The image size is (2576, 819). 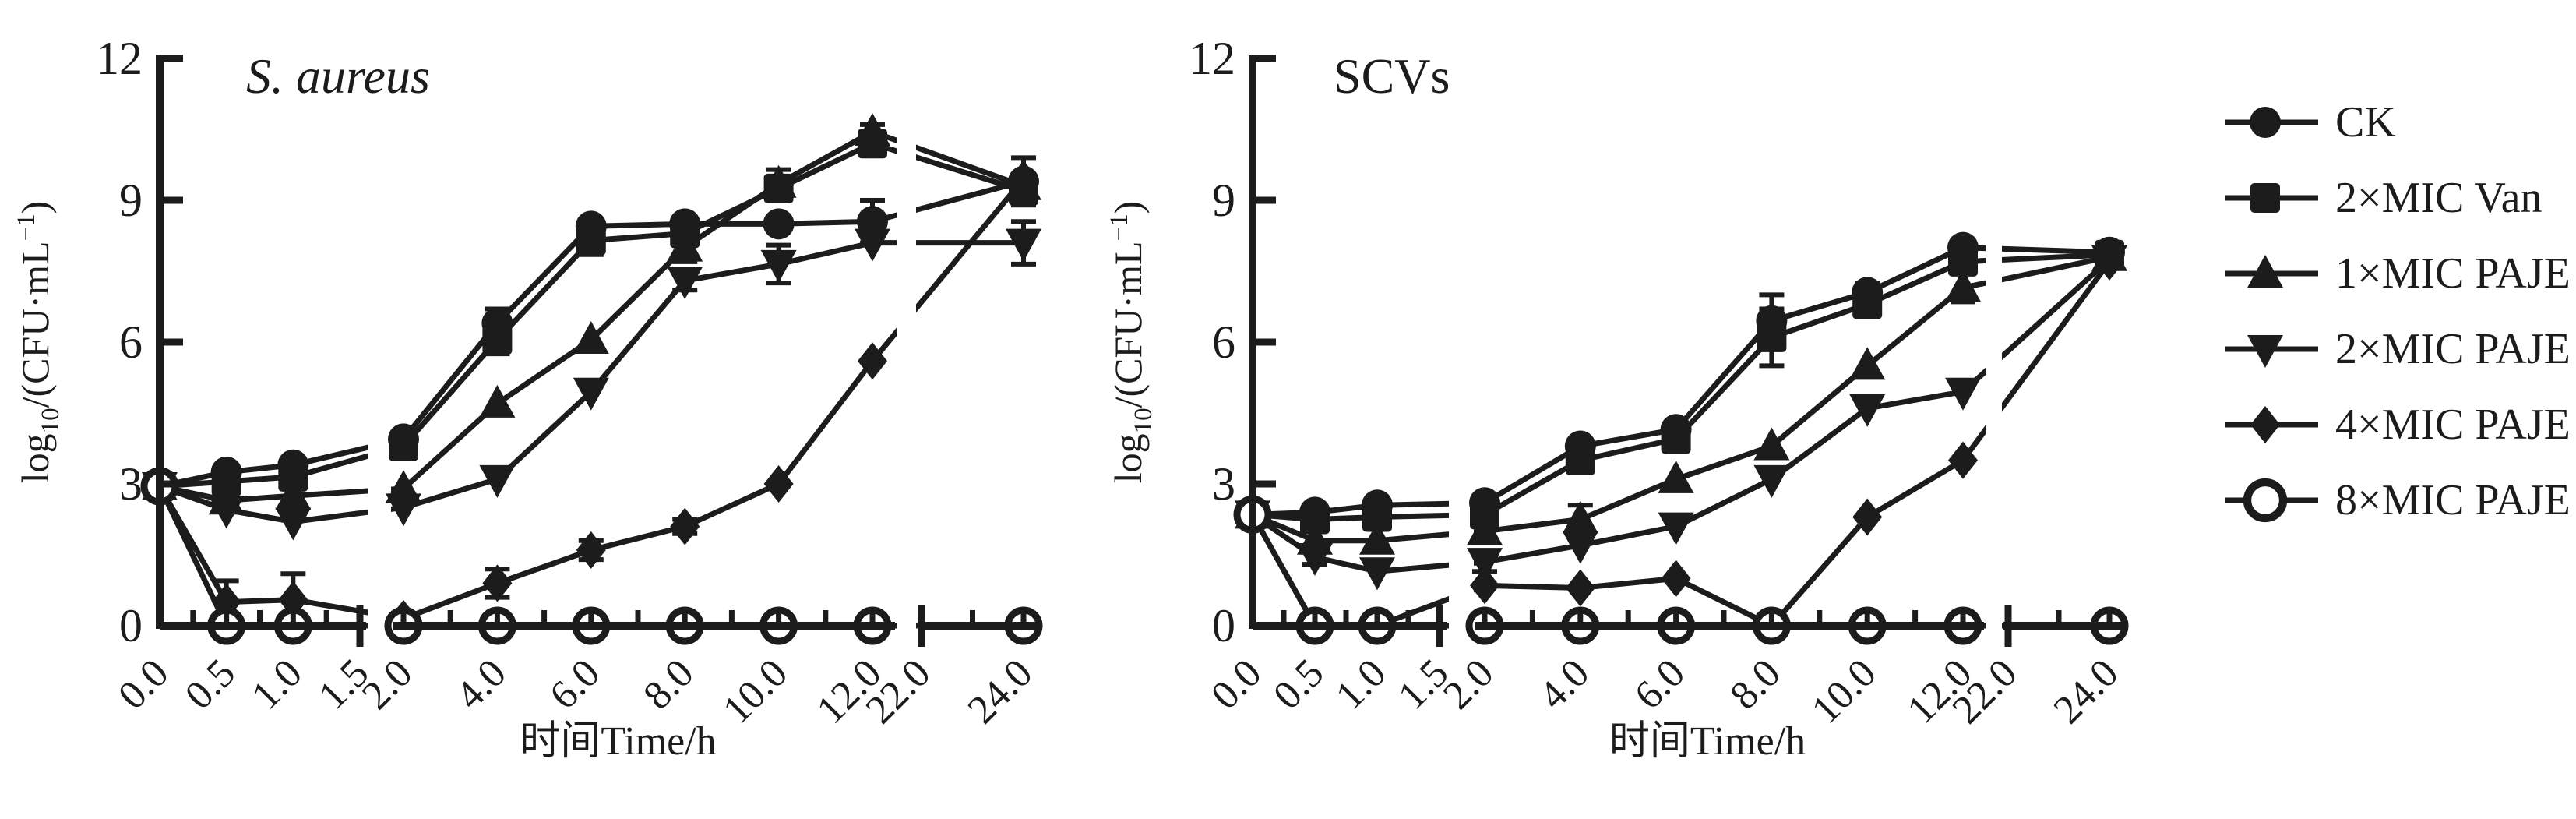 I want to click on x-tick-label: 4.0, so click(x=1564, y=685).